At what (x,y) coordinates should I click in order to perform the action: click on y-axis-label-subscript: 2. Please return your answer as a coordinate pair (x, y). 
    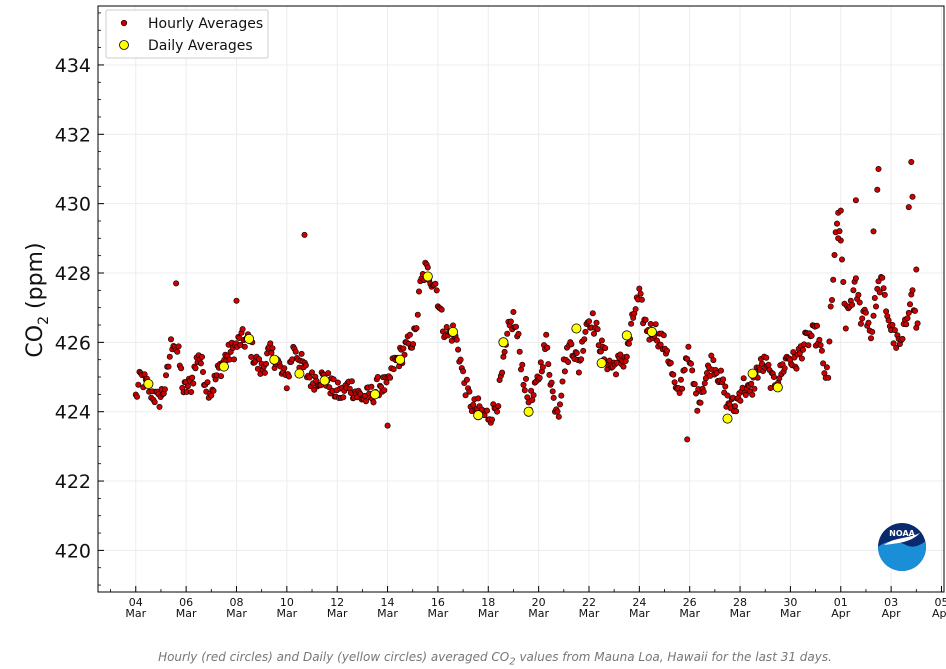
    Looking at the image, I should click on (44, 320).